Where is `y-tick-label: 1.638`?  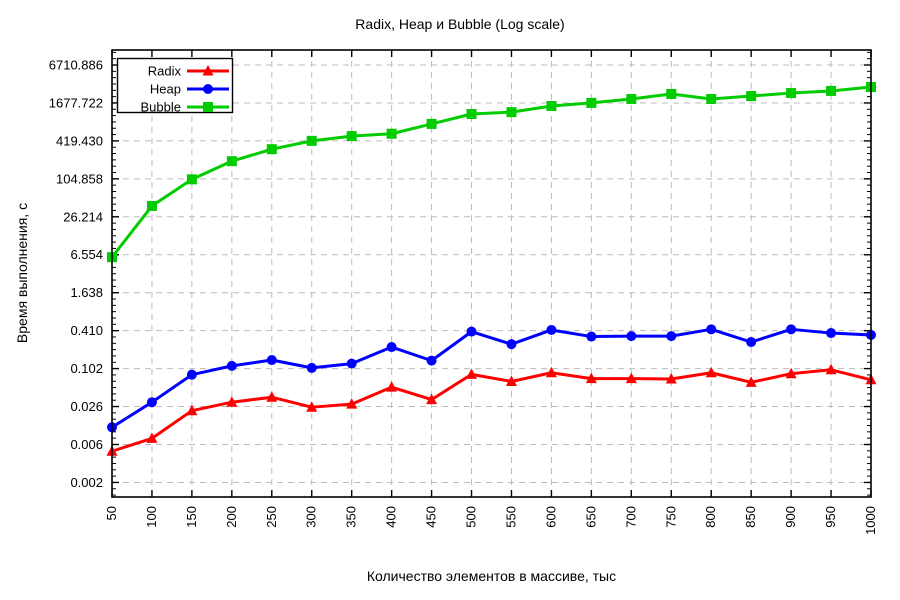 y-tick-label: 1.638 is located at coordinates (86, 292).